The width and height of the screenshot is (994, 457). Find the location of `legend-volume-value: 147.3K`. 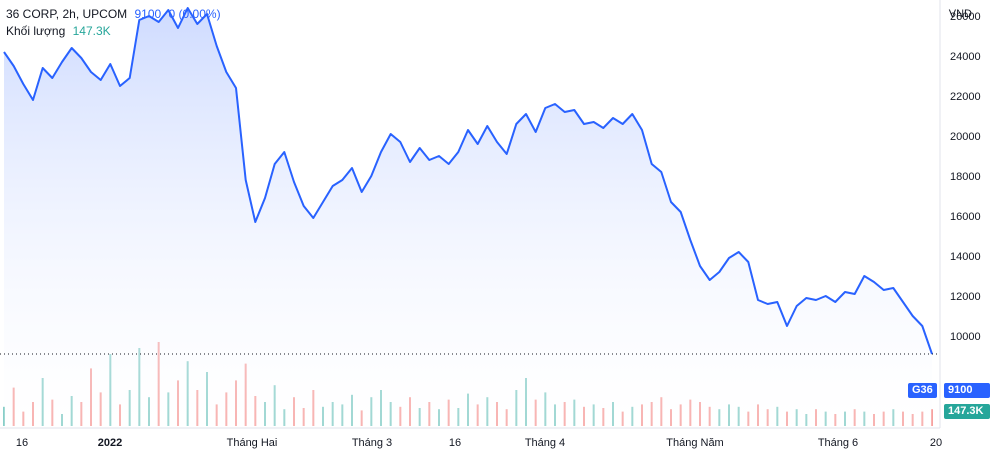

legend-volume-value: 147.3K is located at coordinates (91, 31).